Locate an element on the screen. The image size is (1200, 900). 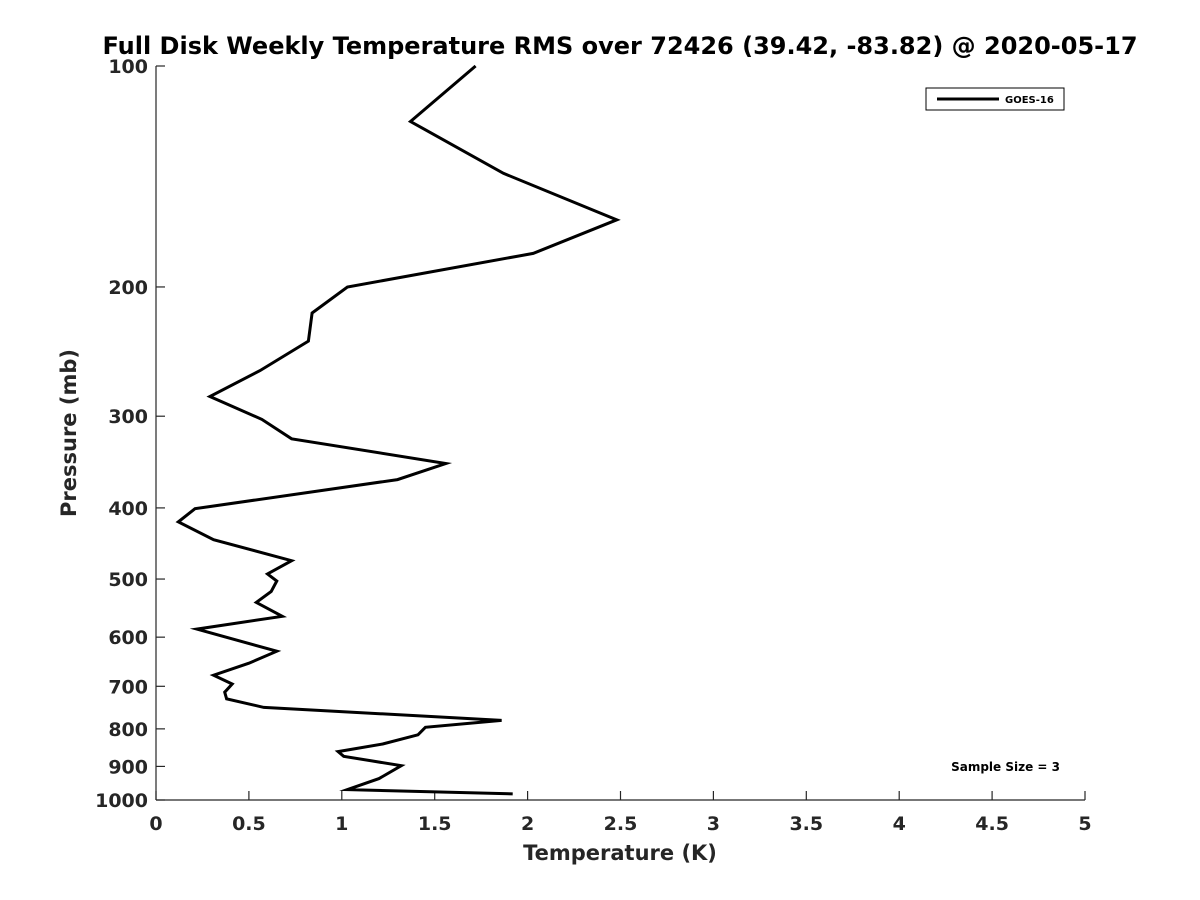
y-tick-label: 400 is located at coordinates (128, 509).